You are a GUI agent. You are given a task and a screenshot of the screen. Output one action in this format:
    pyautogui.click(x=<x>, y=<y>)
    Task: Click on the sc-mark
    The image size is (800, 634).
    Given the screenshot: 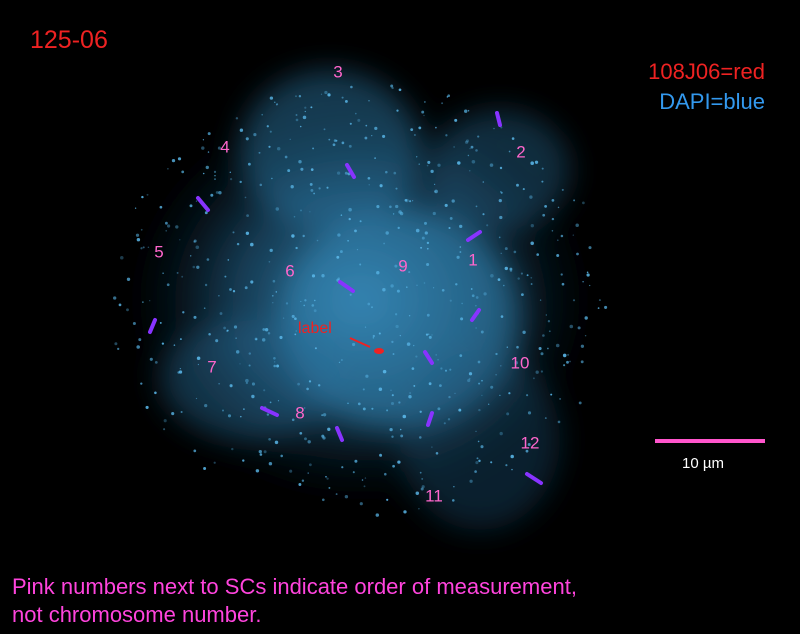 What is the action you would take?
    pyautogui.click(x=475, y=315)
    